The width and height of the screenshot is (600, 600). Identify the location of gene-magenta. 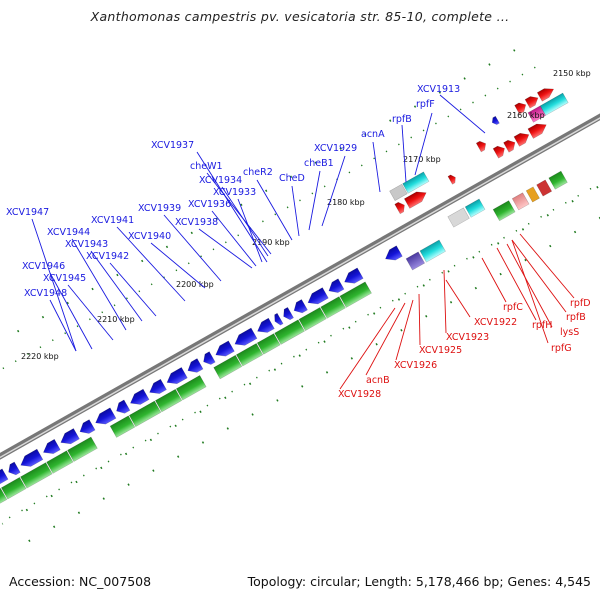
(536, 114).